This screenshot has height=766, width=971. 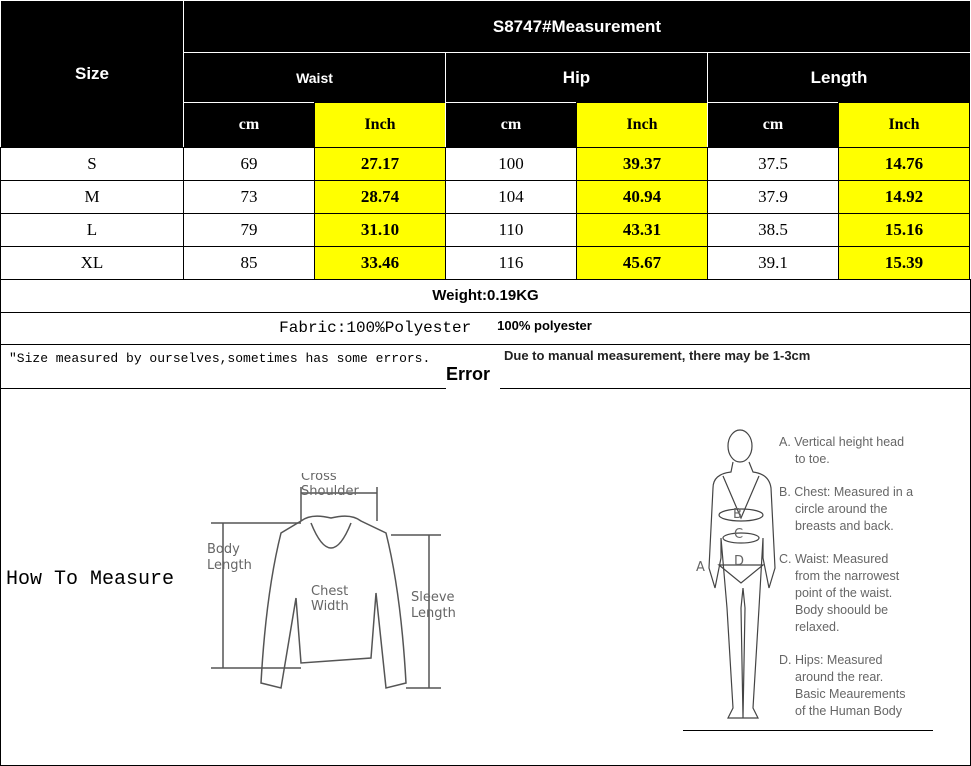 What do you see at coordinates (808, 730) in the screenshot?
I see `divider` at bounding box center [808, 730].